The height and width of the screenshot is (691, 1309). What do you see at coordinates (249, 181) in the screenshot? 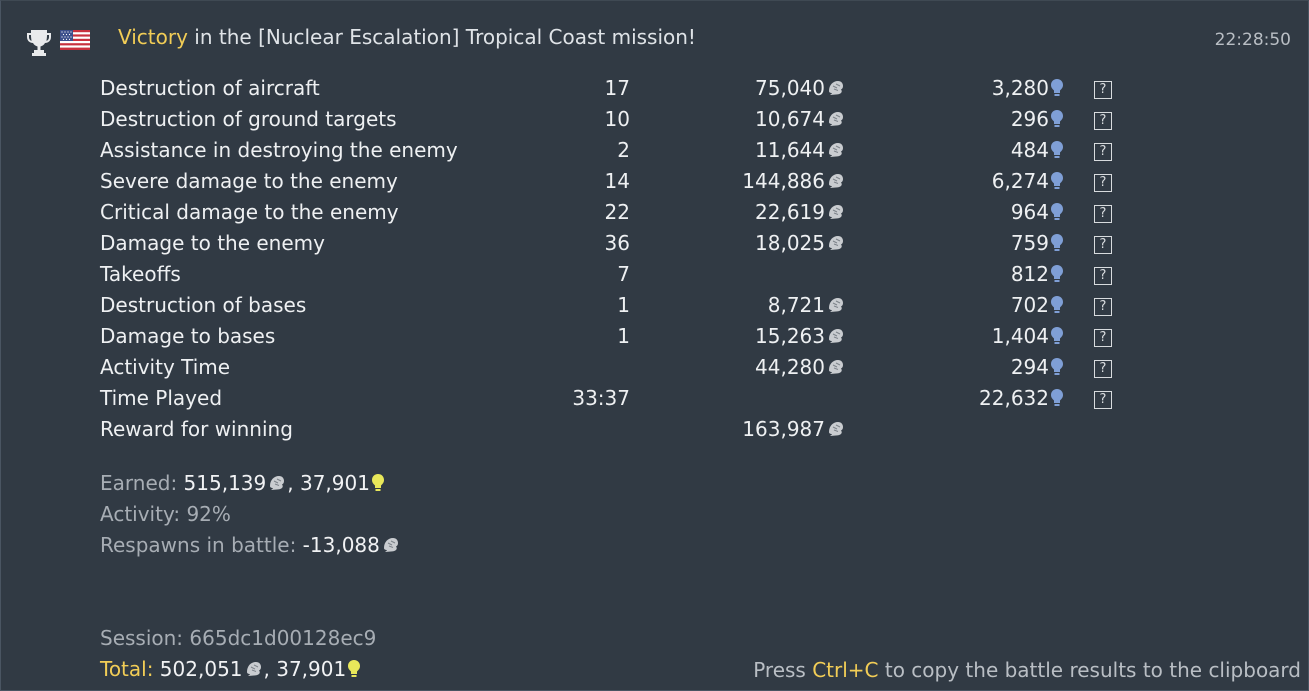
I see `result-label: Severe damage to the enemy` at bounding box center [249, 181].